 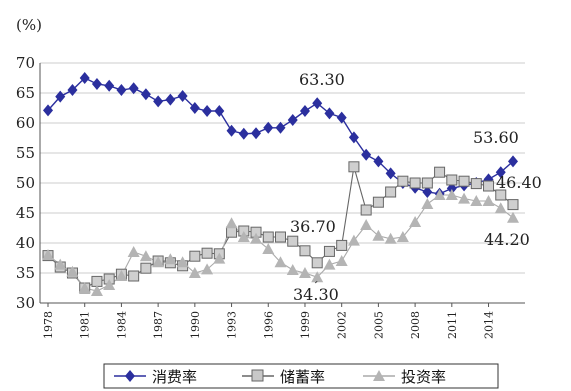 I want to click on legend-item-consumption: 消费率, so click(x=155, y=377).